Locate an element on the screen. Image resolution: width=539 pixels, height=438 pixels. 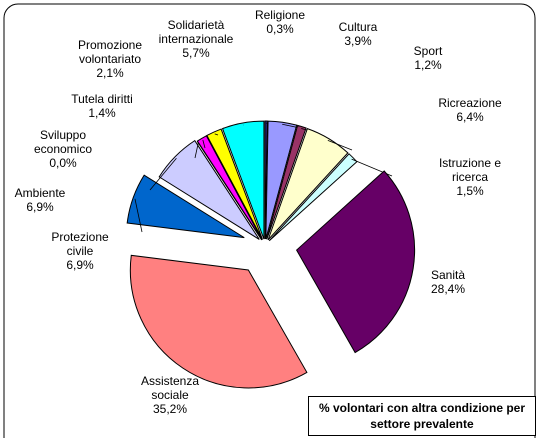
slice-label: Istruzione e ricerca is located at coordinates (470, 170).